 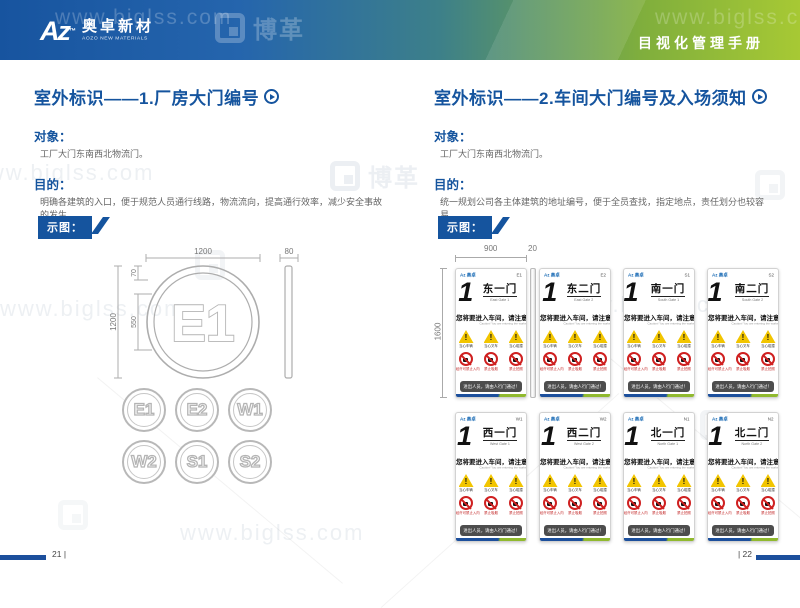 I want to click on gate-code-text: W1, so click(x=250, y=409).